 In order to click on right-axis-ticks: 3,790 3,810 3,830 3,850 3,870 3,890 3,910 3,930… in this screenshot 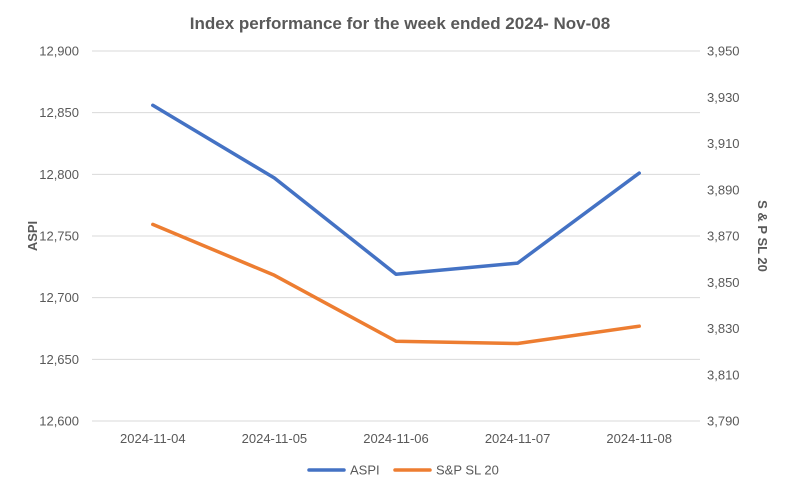, I will do `click(723, 236)`.